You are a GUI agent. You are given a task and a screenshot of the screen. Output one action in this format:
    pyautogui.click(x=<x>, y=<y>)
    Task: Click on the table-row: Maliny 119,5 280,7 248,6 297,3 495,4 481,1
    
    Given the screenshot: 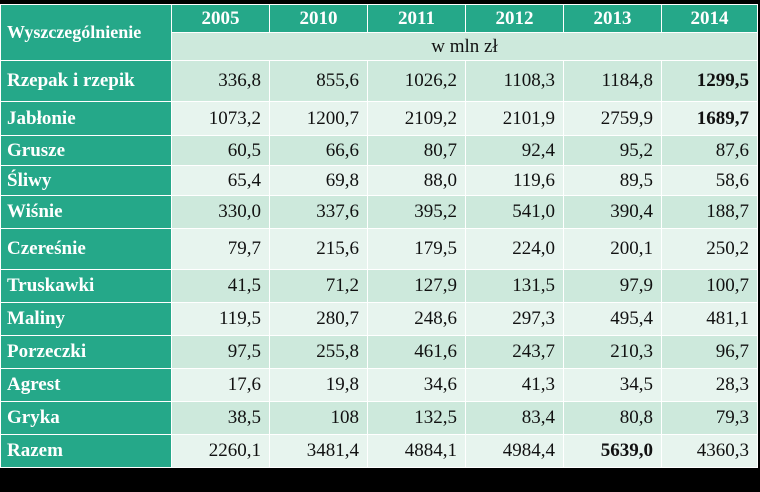 What is the action you would take?
    pyautogui.click(x=379, y=319)
    